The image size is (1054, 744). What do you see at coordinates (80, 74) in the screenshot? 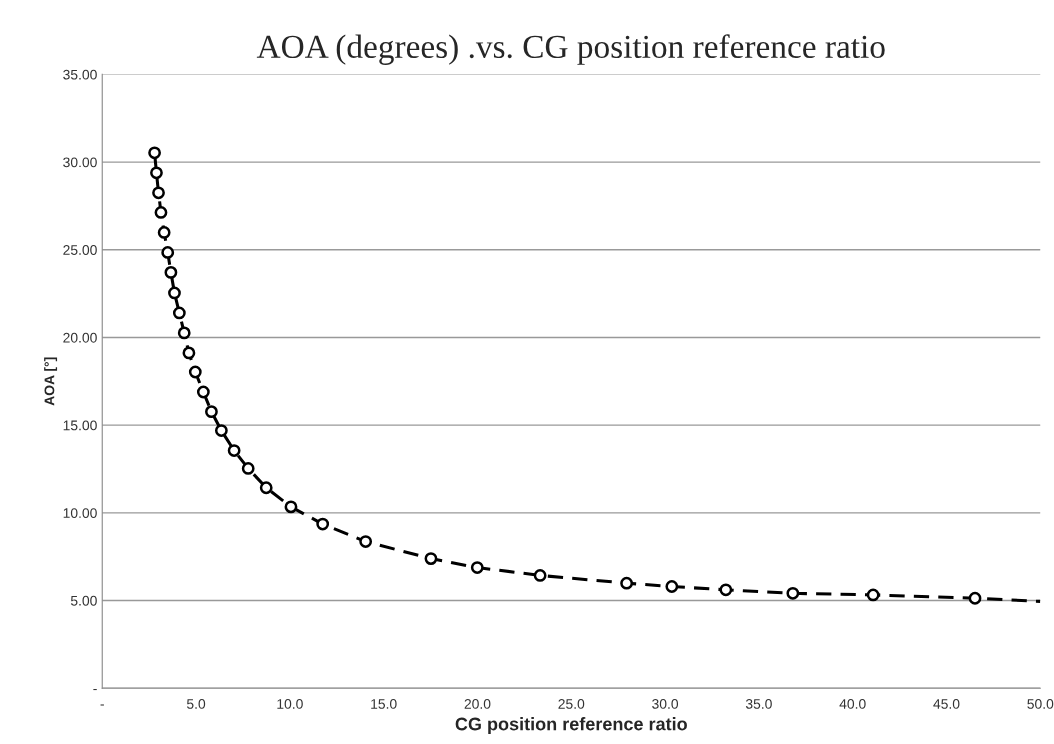
I see `y-tick-label: 35.00` at bounding box center [80, 74].